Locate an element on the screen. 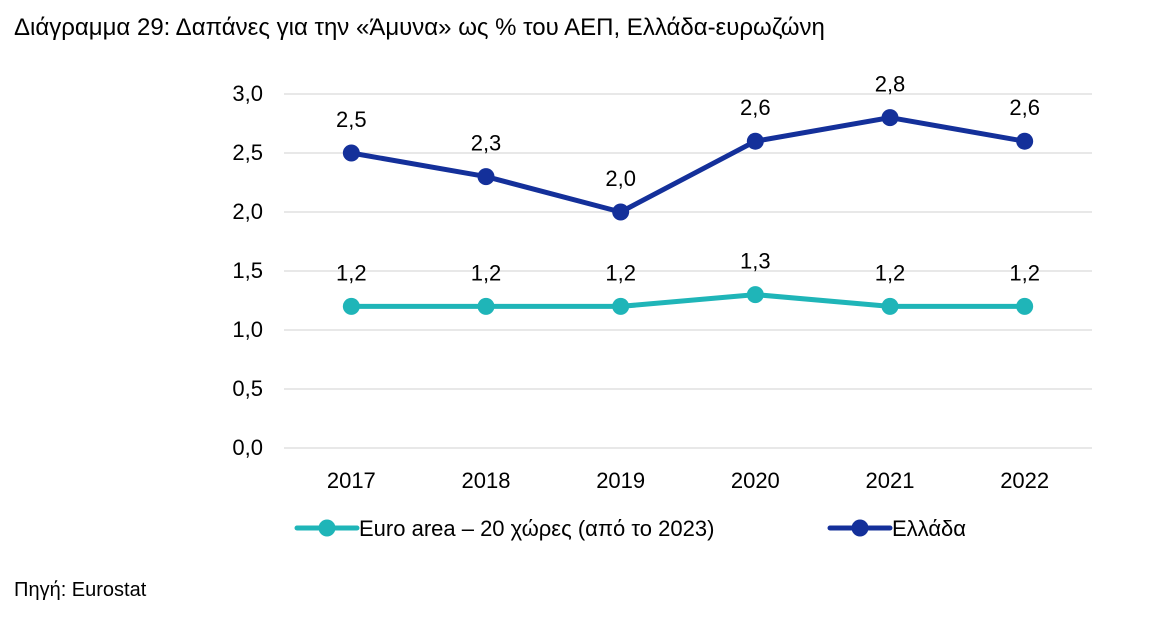 This screenshot has height=635, width=1157. x-tick-label: 2018 is located at coordinates (486, 480).